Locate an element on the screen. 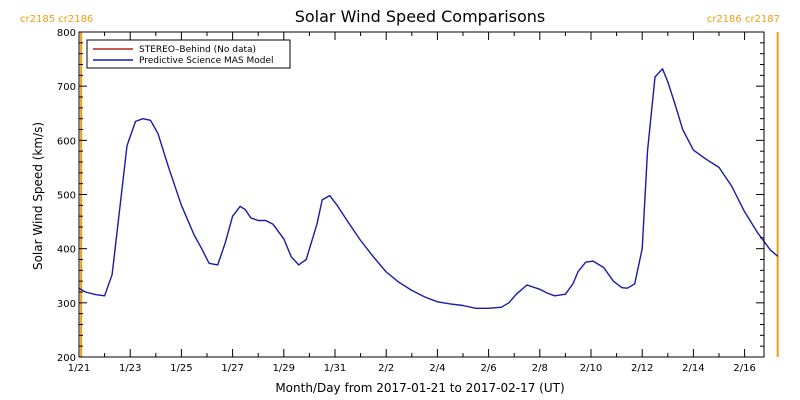 The width and height of the screenshot is (800, 400). y-tick-label: 700 is located at coordinates (66, 87).